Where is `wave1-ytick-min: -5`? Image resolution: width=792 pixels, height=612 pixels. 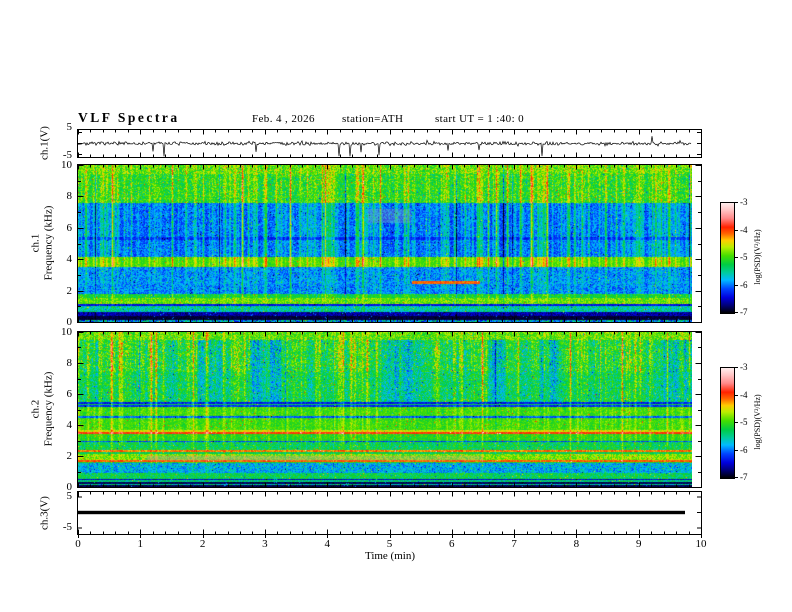 wave1-ytick-min: -5 is located at coordinates (67, 155).